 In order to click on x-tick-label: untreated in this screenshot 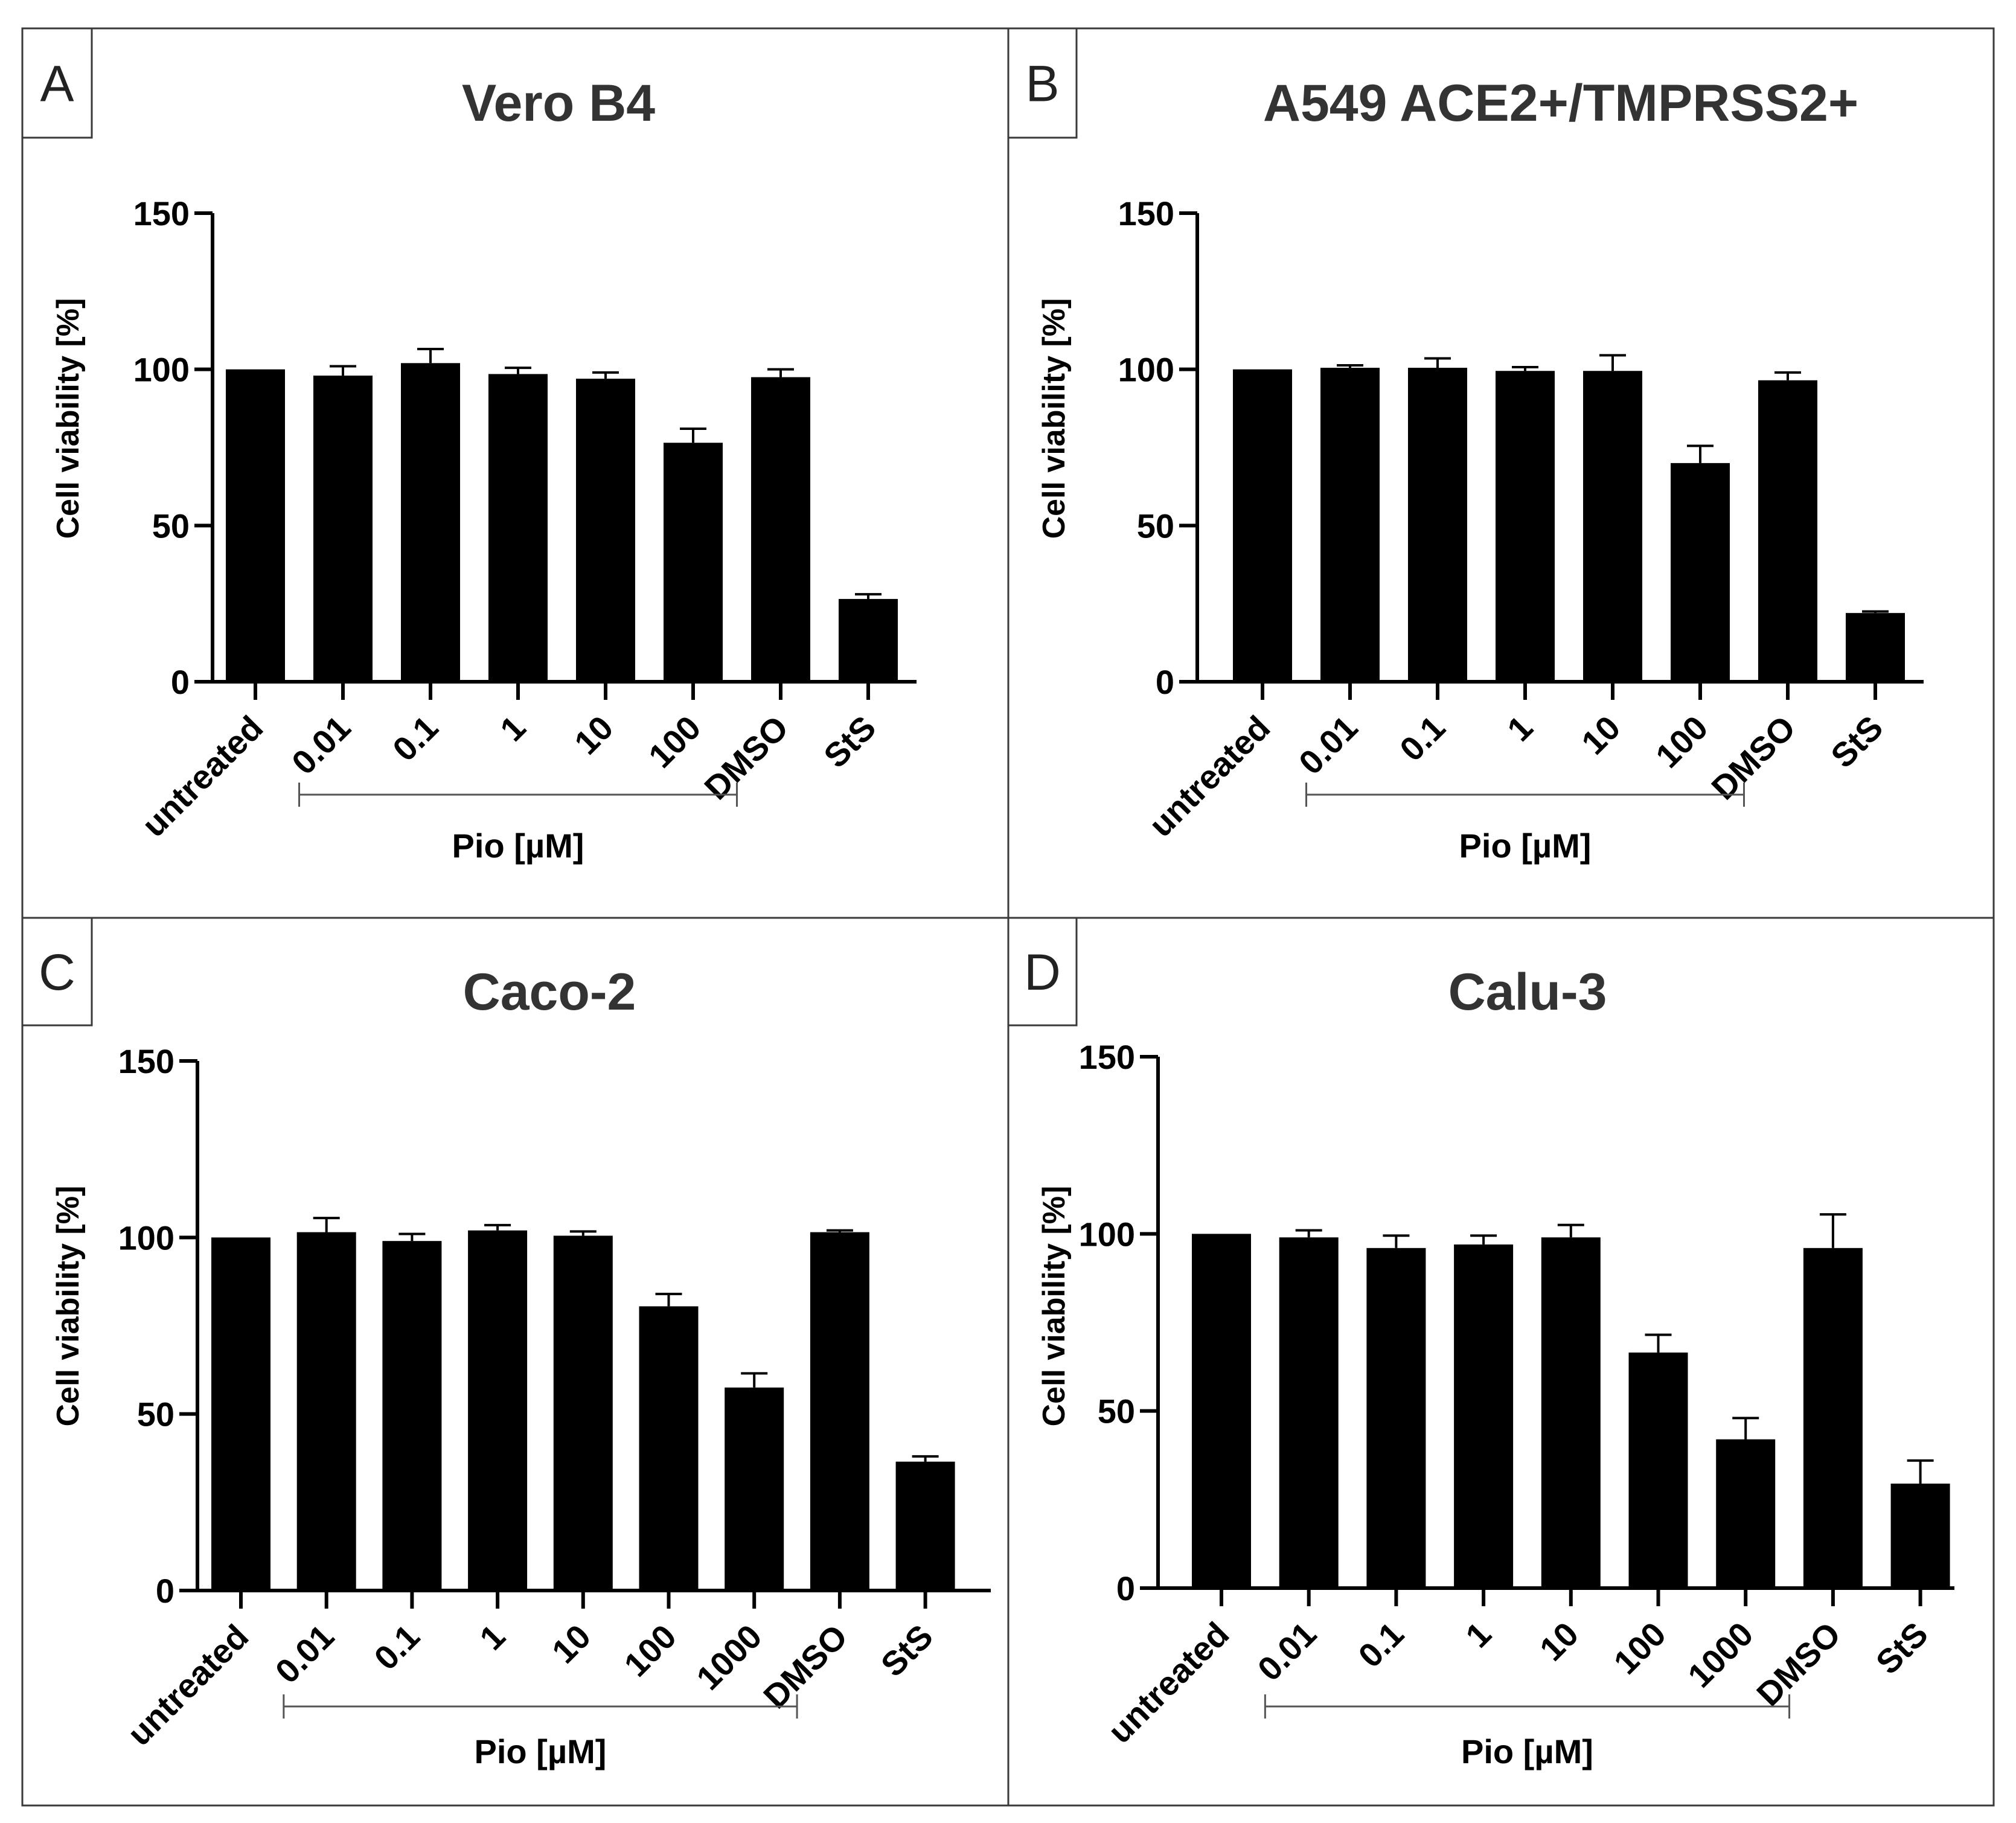, I will do `click(202, 776)`.